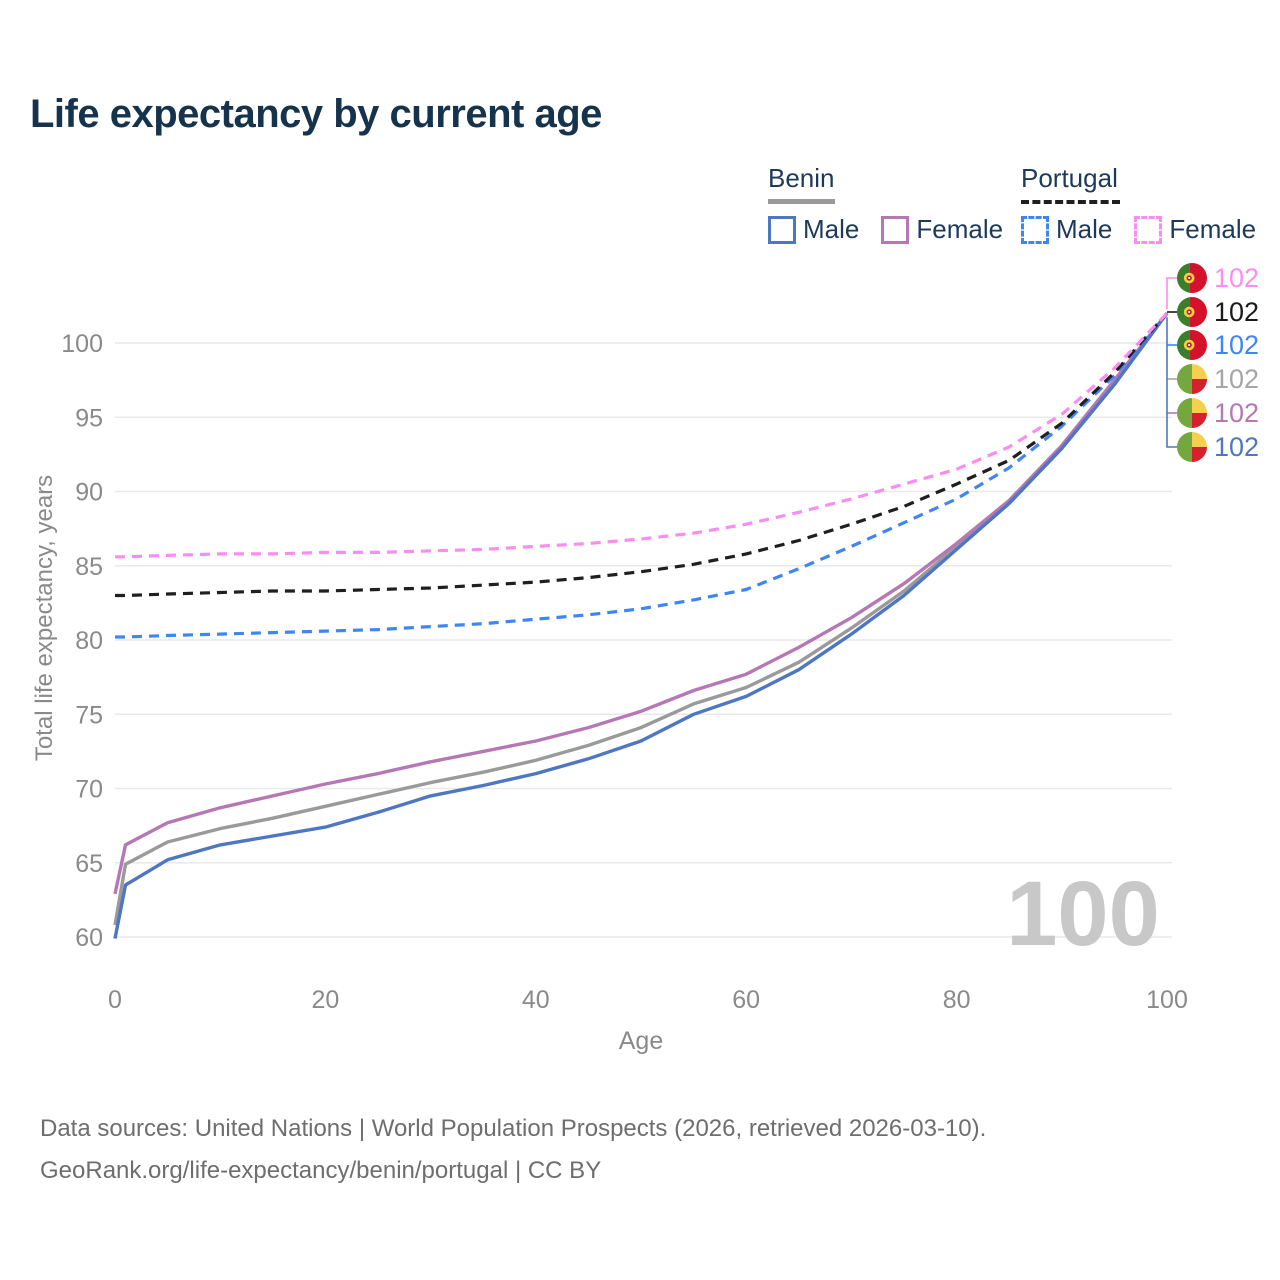  Describe the element at coordinates (89, 938) in the screenshot. I see `y-tick-label-60: 60` at that location.